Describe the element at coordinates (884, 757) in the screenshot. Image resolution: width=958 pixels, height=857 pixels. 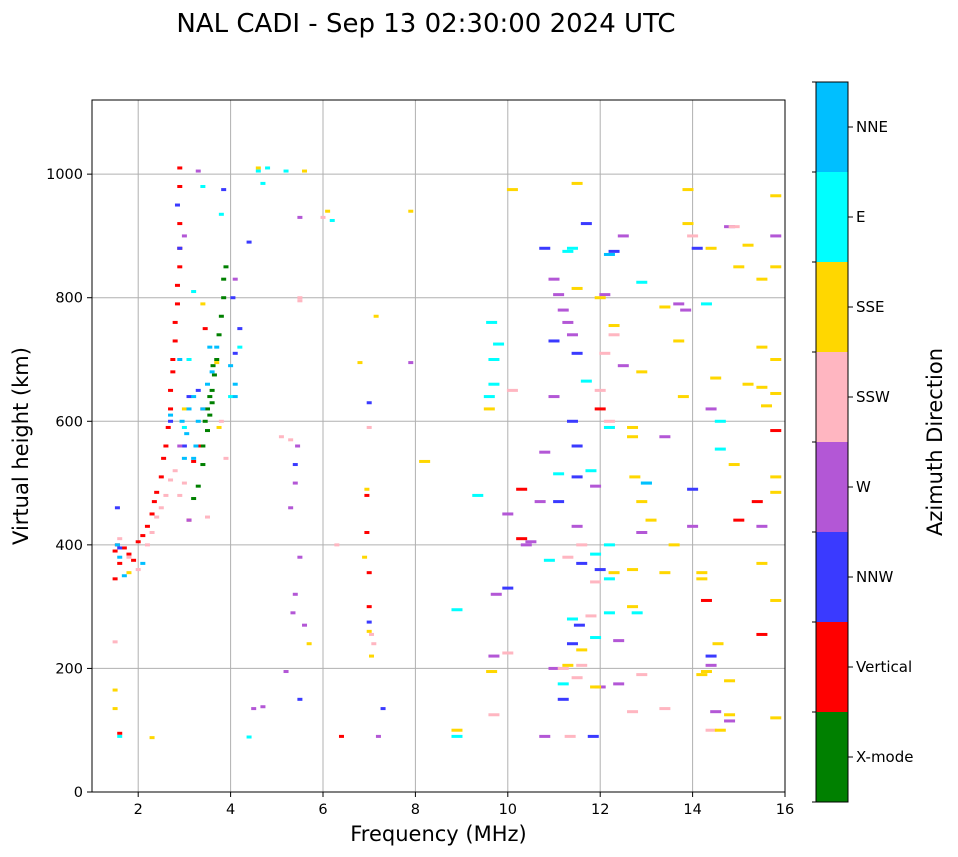
I see `colorbar-label: X-mode` at that location.